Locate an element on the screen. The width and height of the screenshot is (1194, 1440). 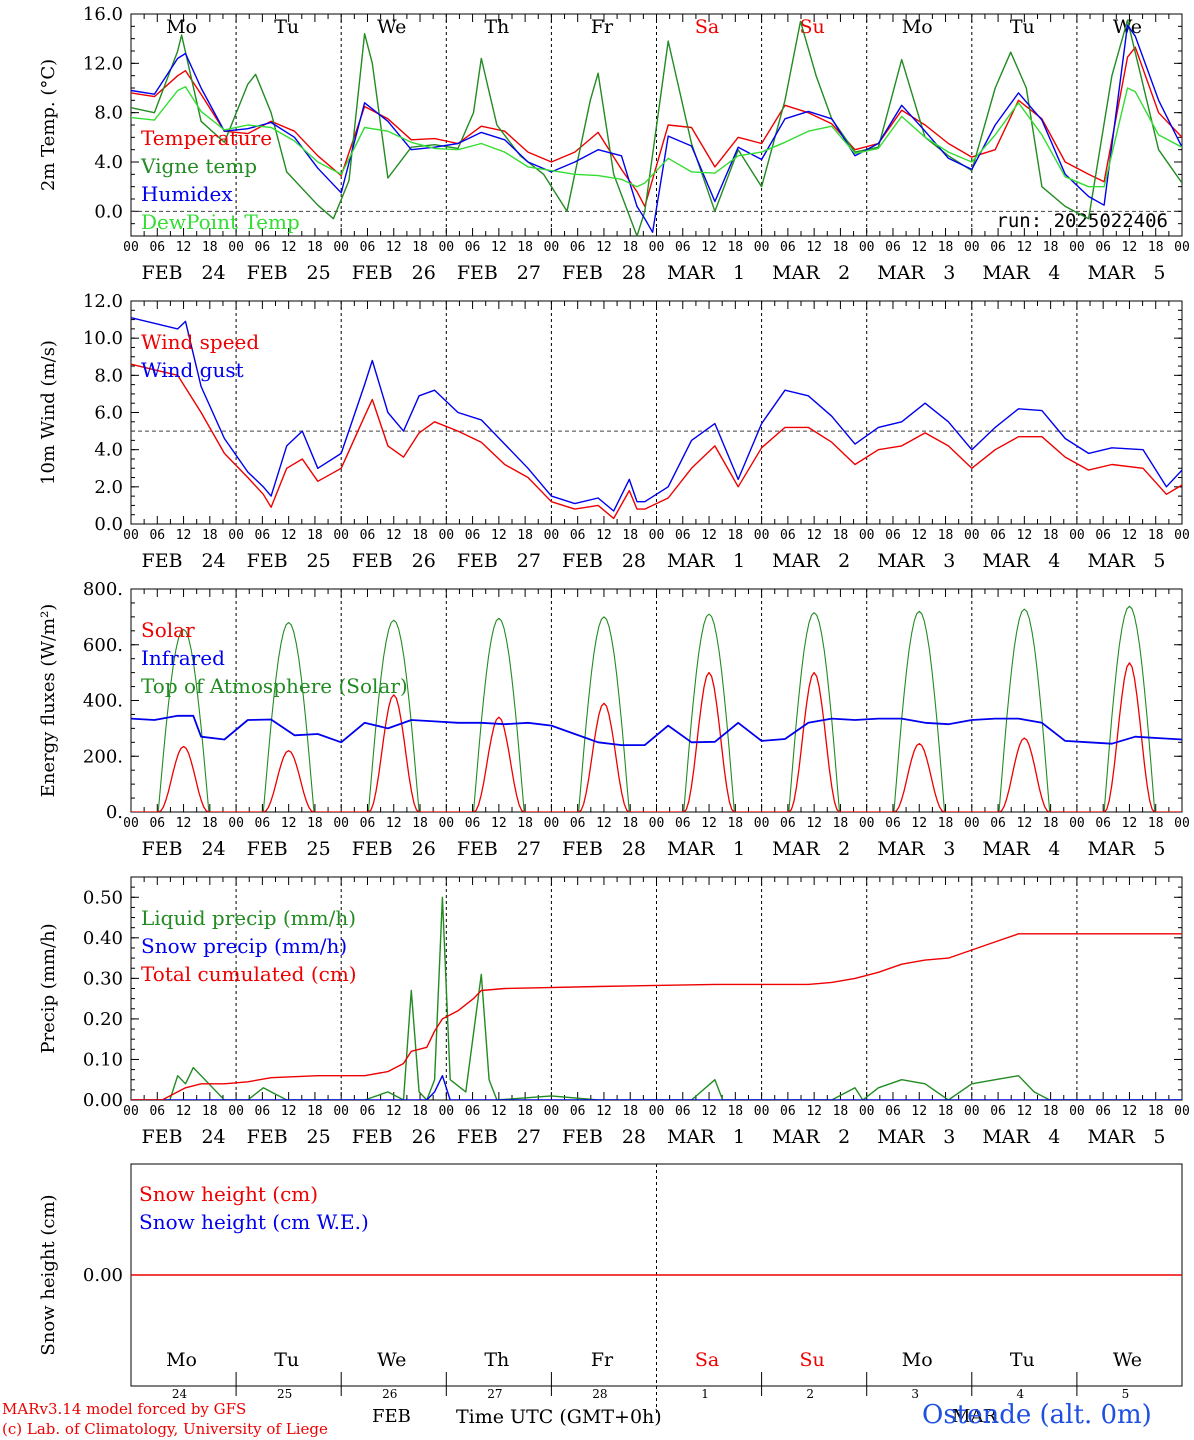
day-number-label: 25 is located at coordinates (284, 1394).